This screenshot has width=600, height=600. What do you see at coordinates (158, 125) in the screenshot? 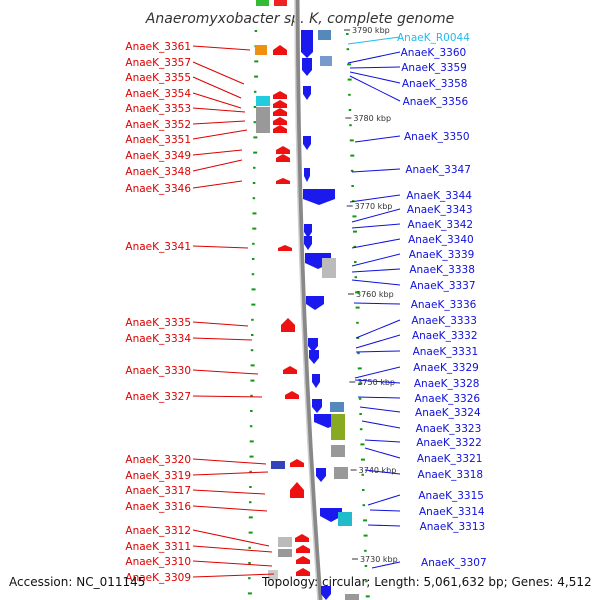
I see `left-gene-label: AnaeK_3352` at bounding box center [158, 125].